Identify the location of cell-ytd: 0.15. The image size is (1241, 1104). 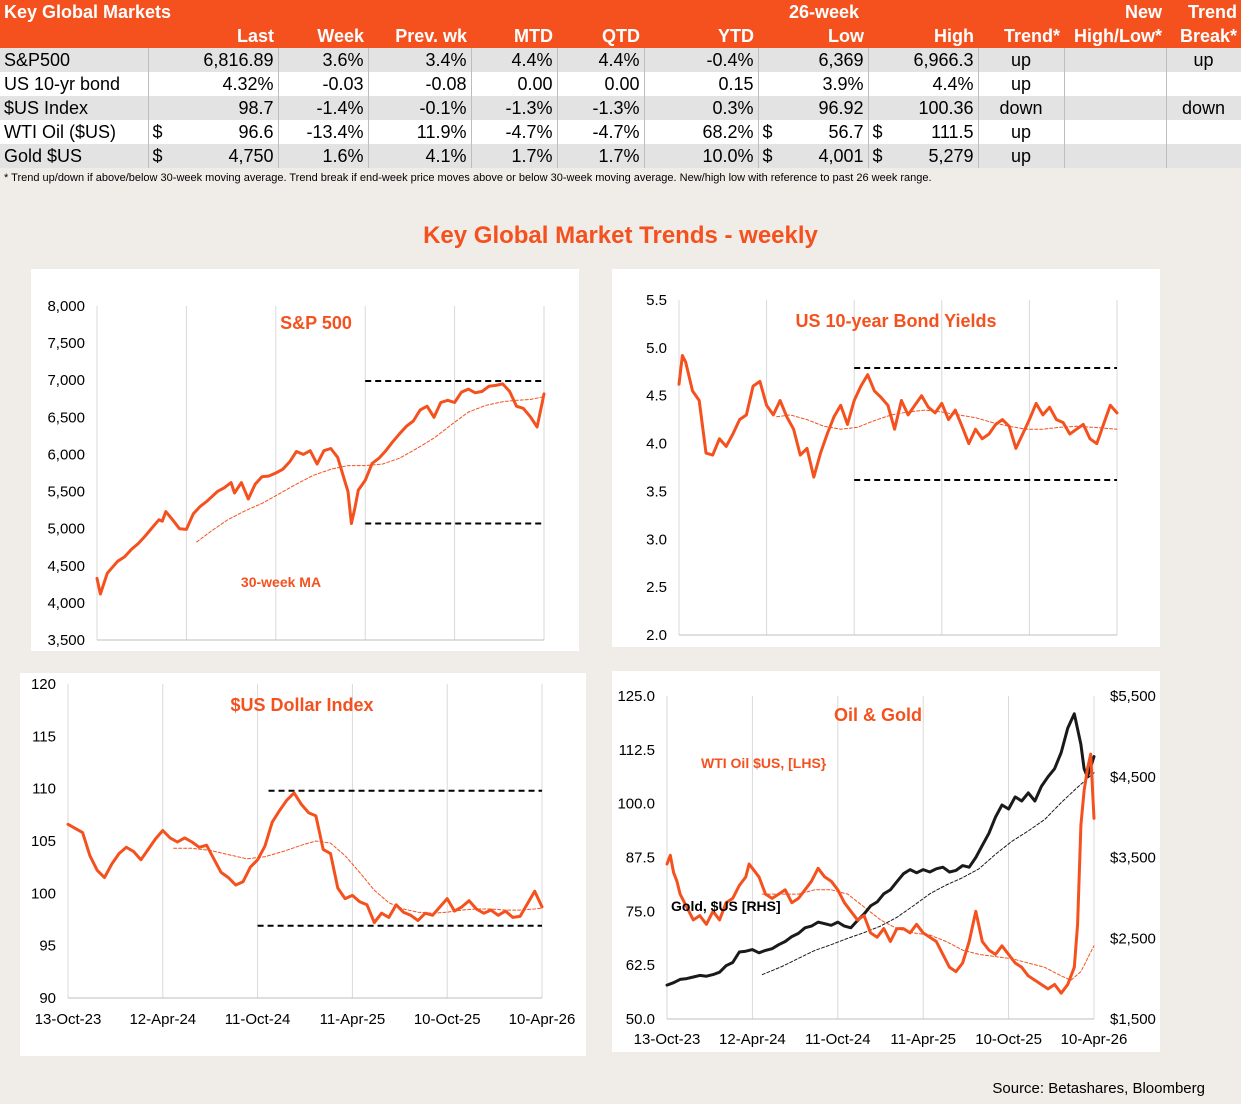
(701, 84).